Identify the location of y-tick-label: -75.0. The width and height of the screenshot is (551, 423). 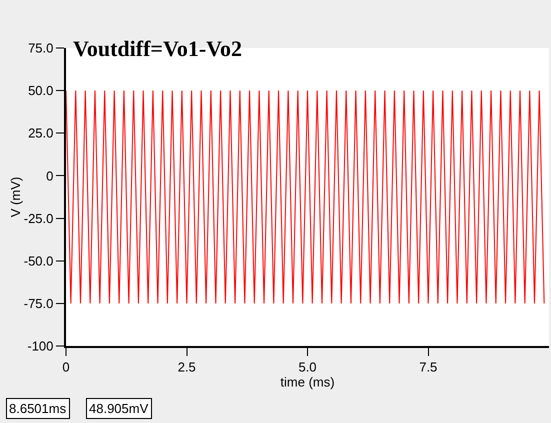
(39, 303).